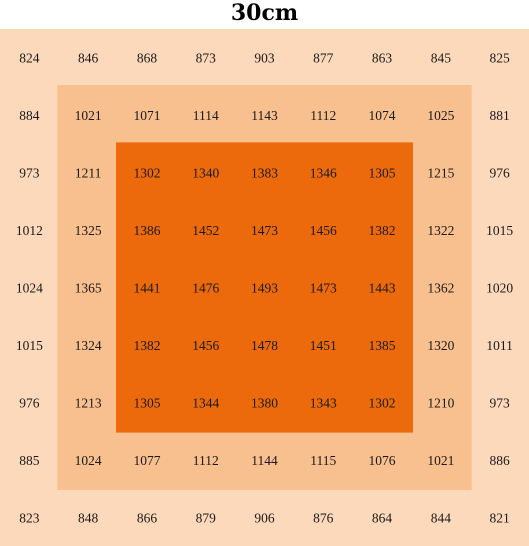  I want to click on cell-value-r5-c2: 1382, so click(146, 345).